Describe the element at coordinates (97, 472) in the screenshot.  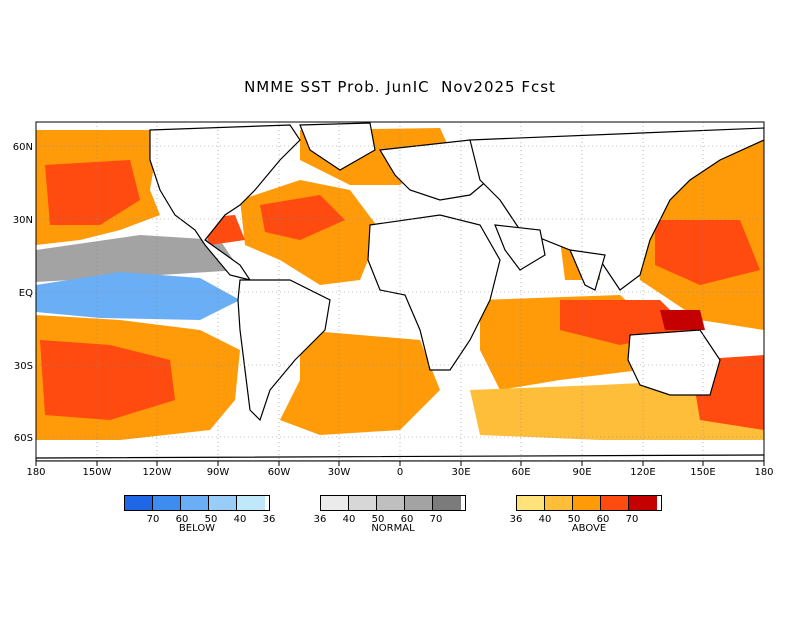
I see `x-tick-label: 150W` at that location.